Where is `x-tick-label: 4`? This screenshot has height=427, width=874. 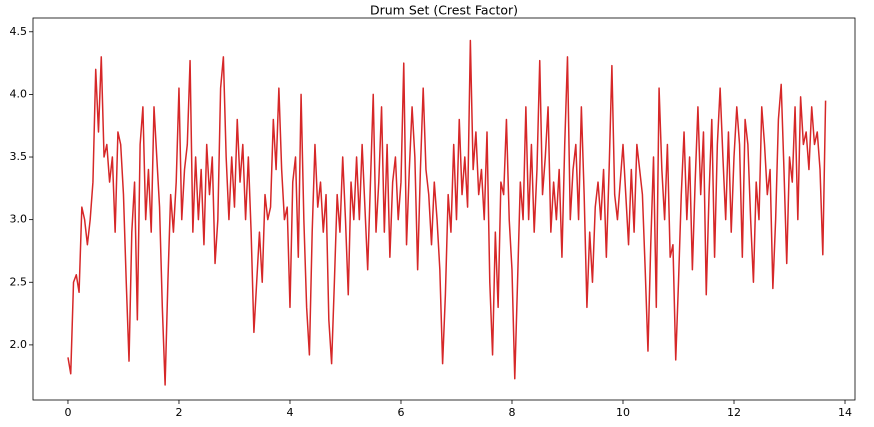
x-tick-label: 4 is located at coordinates (289, 412).